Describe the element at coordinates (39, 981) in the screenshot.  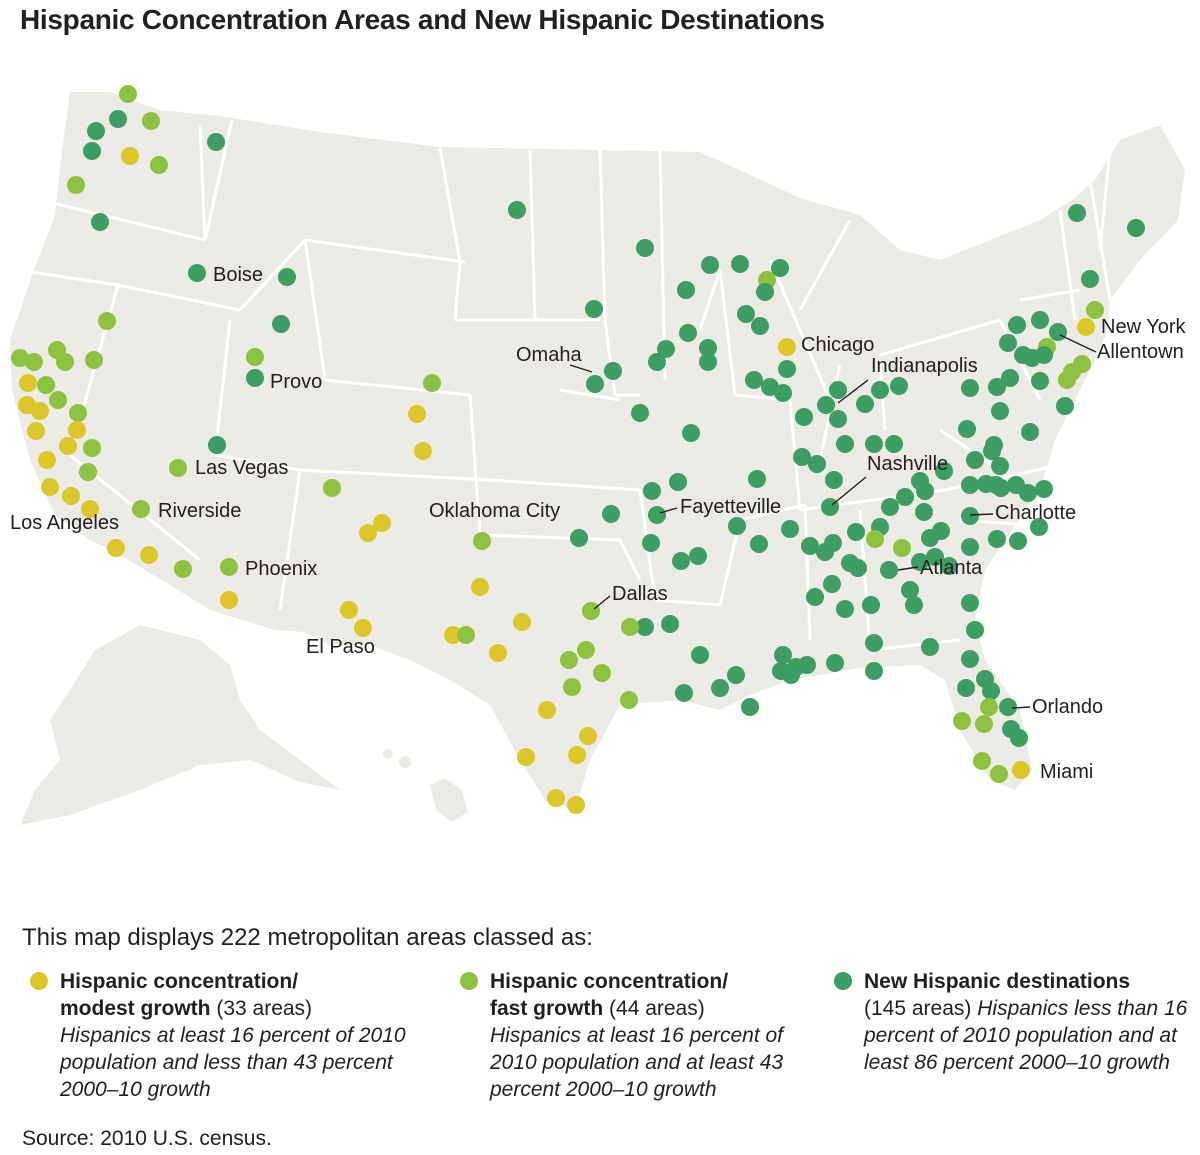
I see `legend-dot-modest` at that location.